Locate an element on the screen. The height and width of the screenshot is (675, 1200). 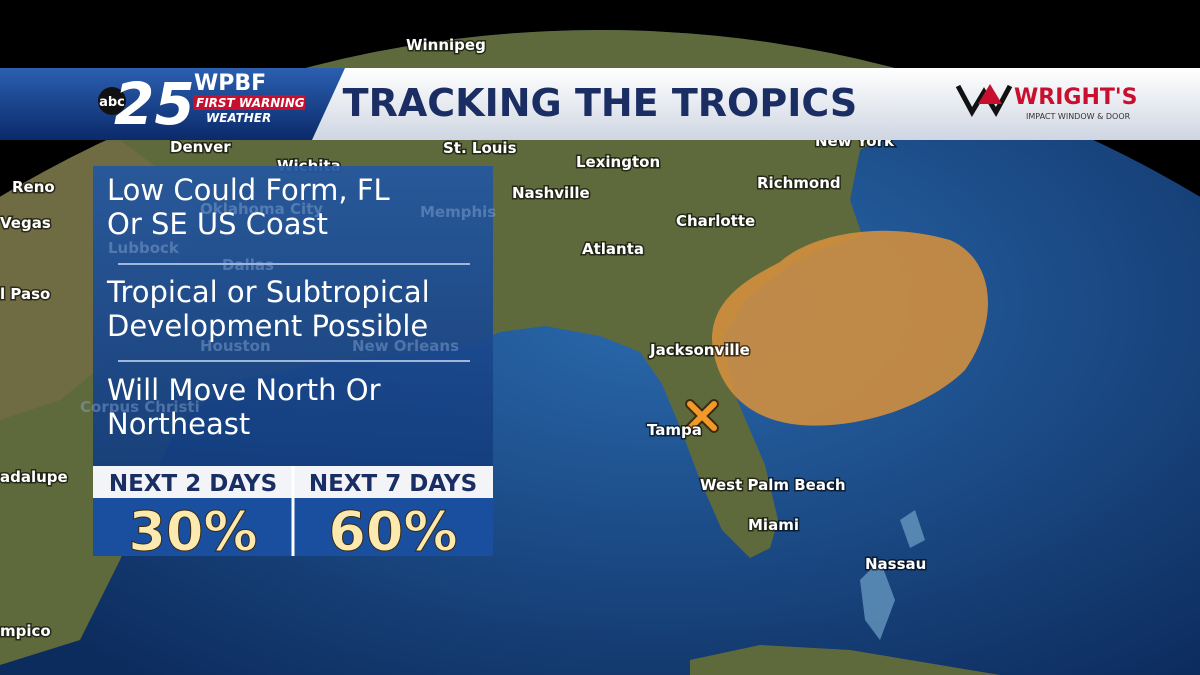
city-label: Houston is located at coordinates (235, 346).